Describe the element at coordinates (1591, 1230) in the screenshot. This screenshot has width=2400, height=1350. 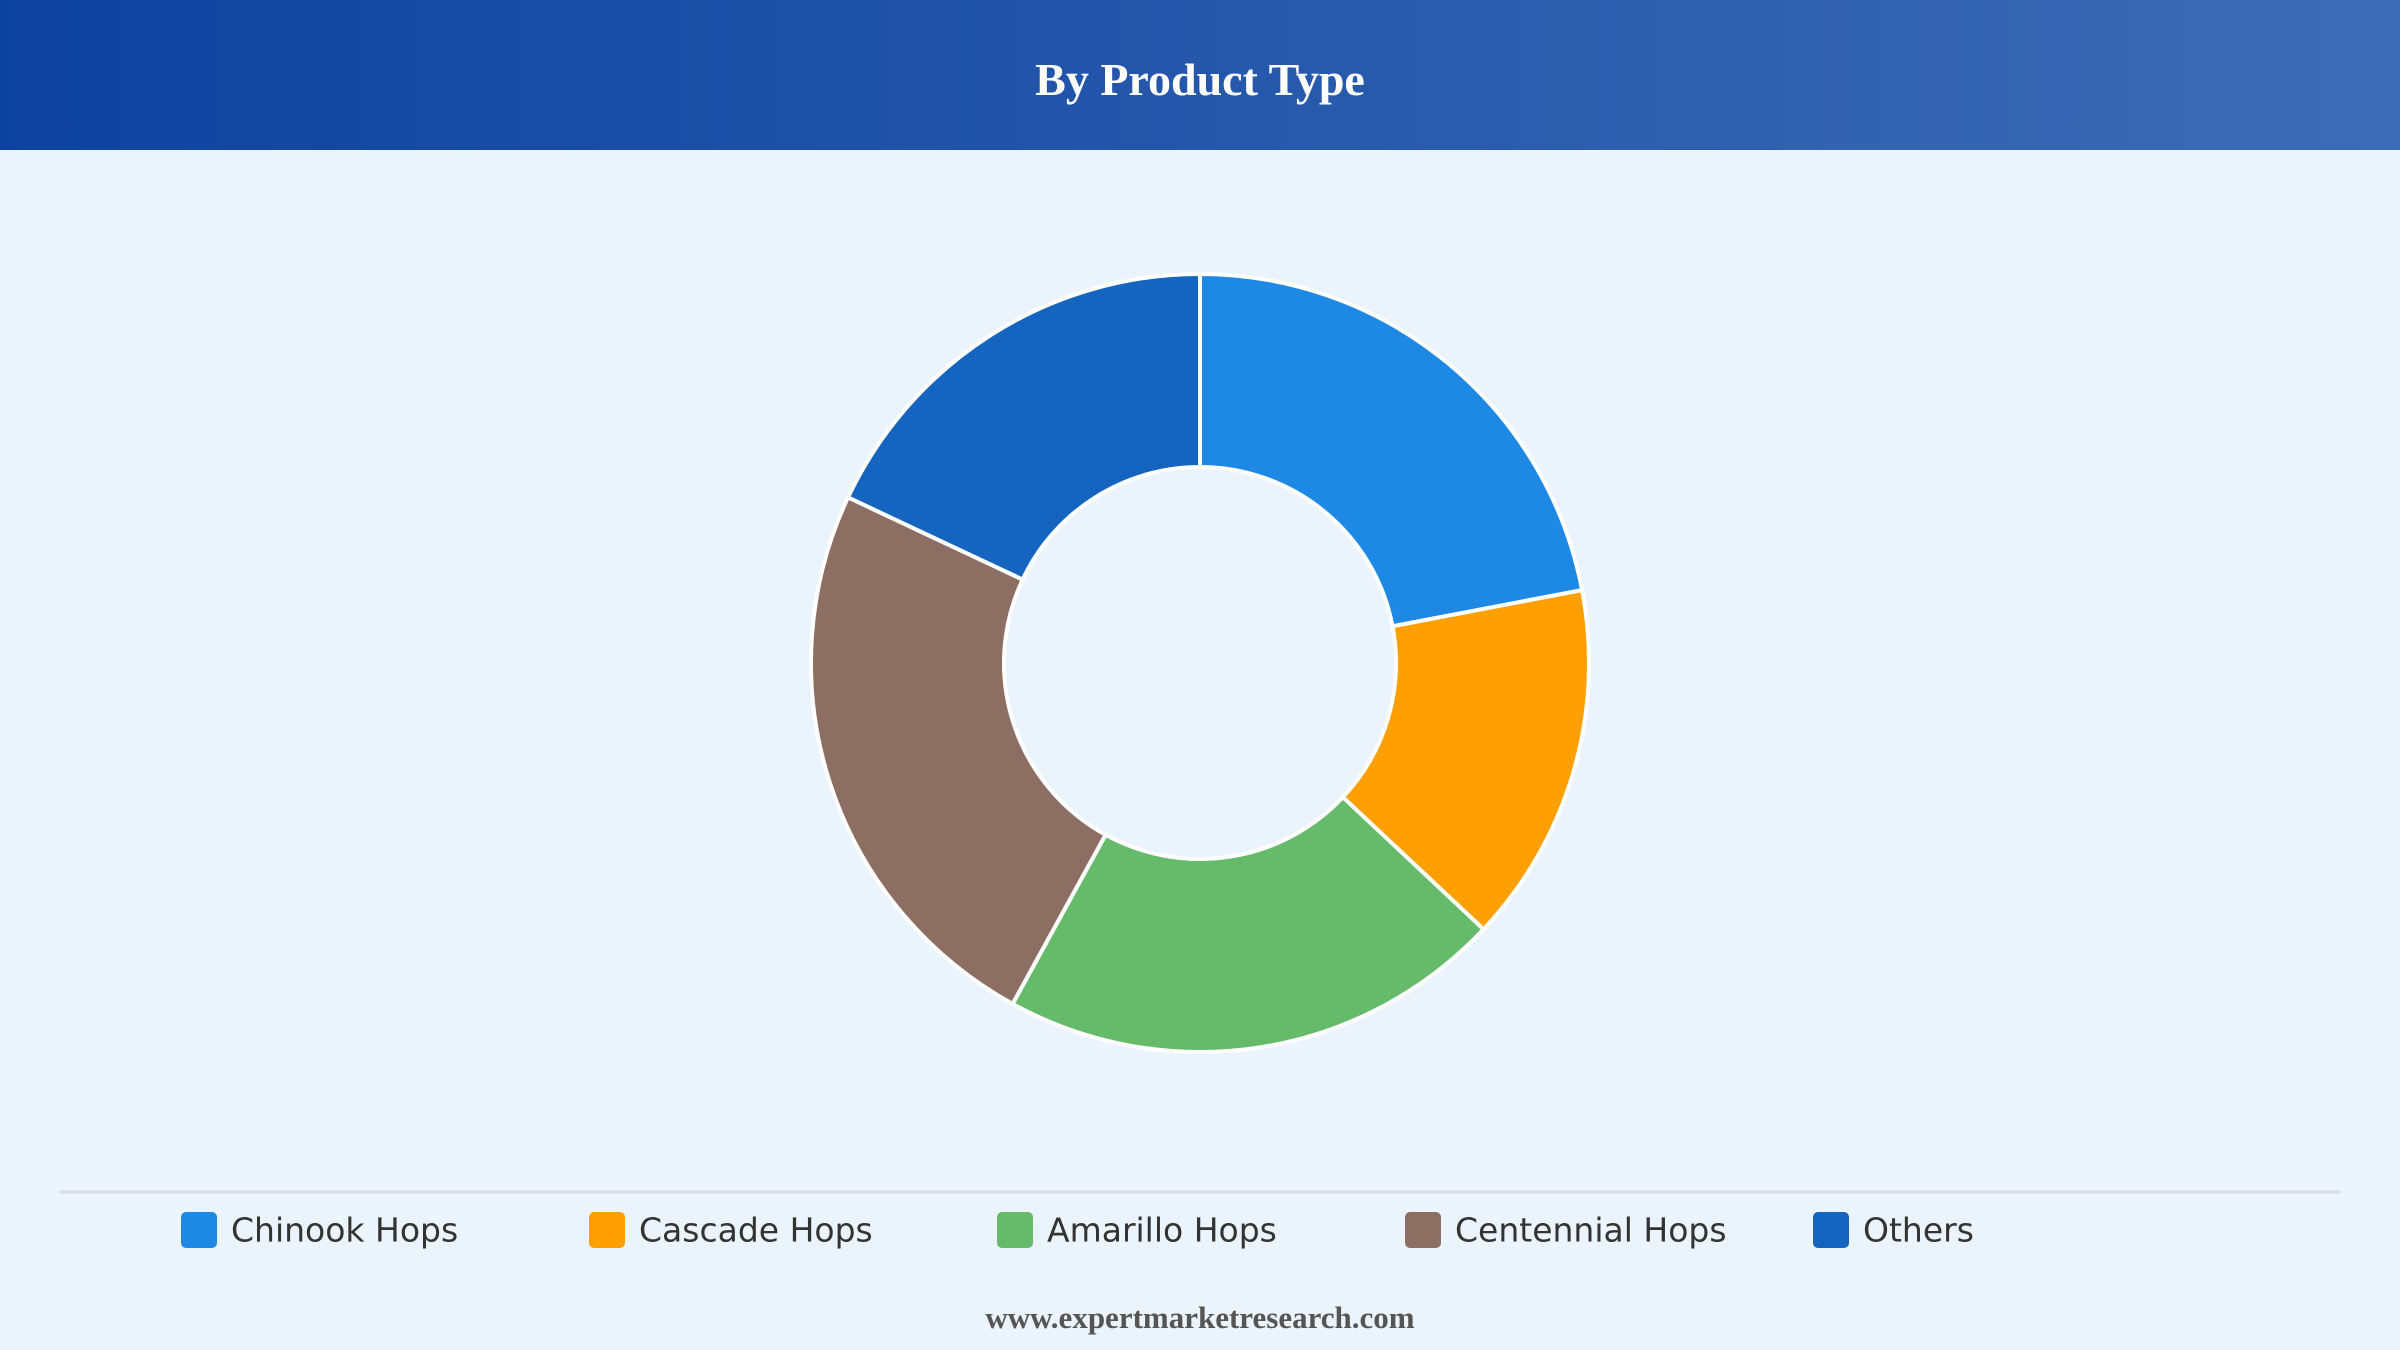
I see `legend-label: Centennial Hops` at that location.